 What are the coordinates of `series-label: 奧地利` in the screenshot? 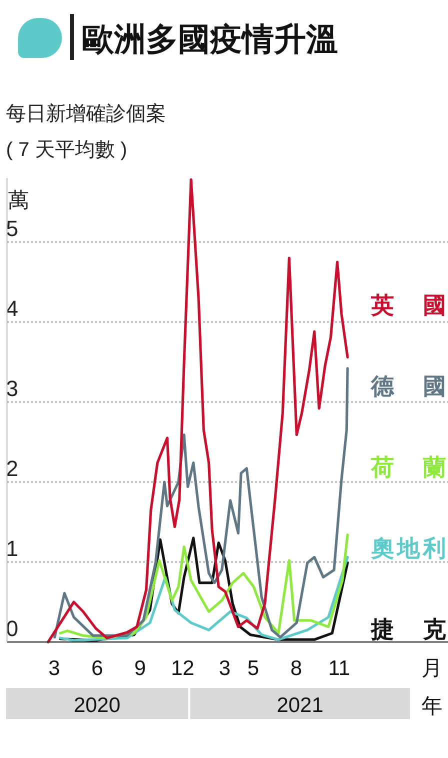 It's located at (408, 548).